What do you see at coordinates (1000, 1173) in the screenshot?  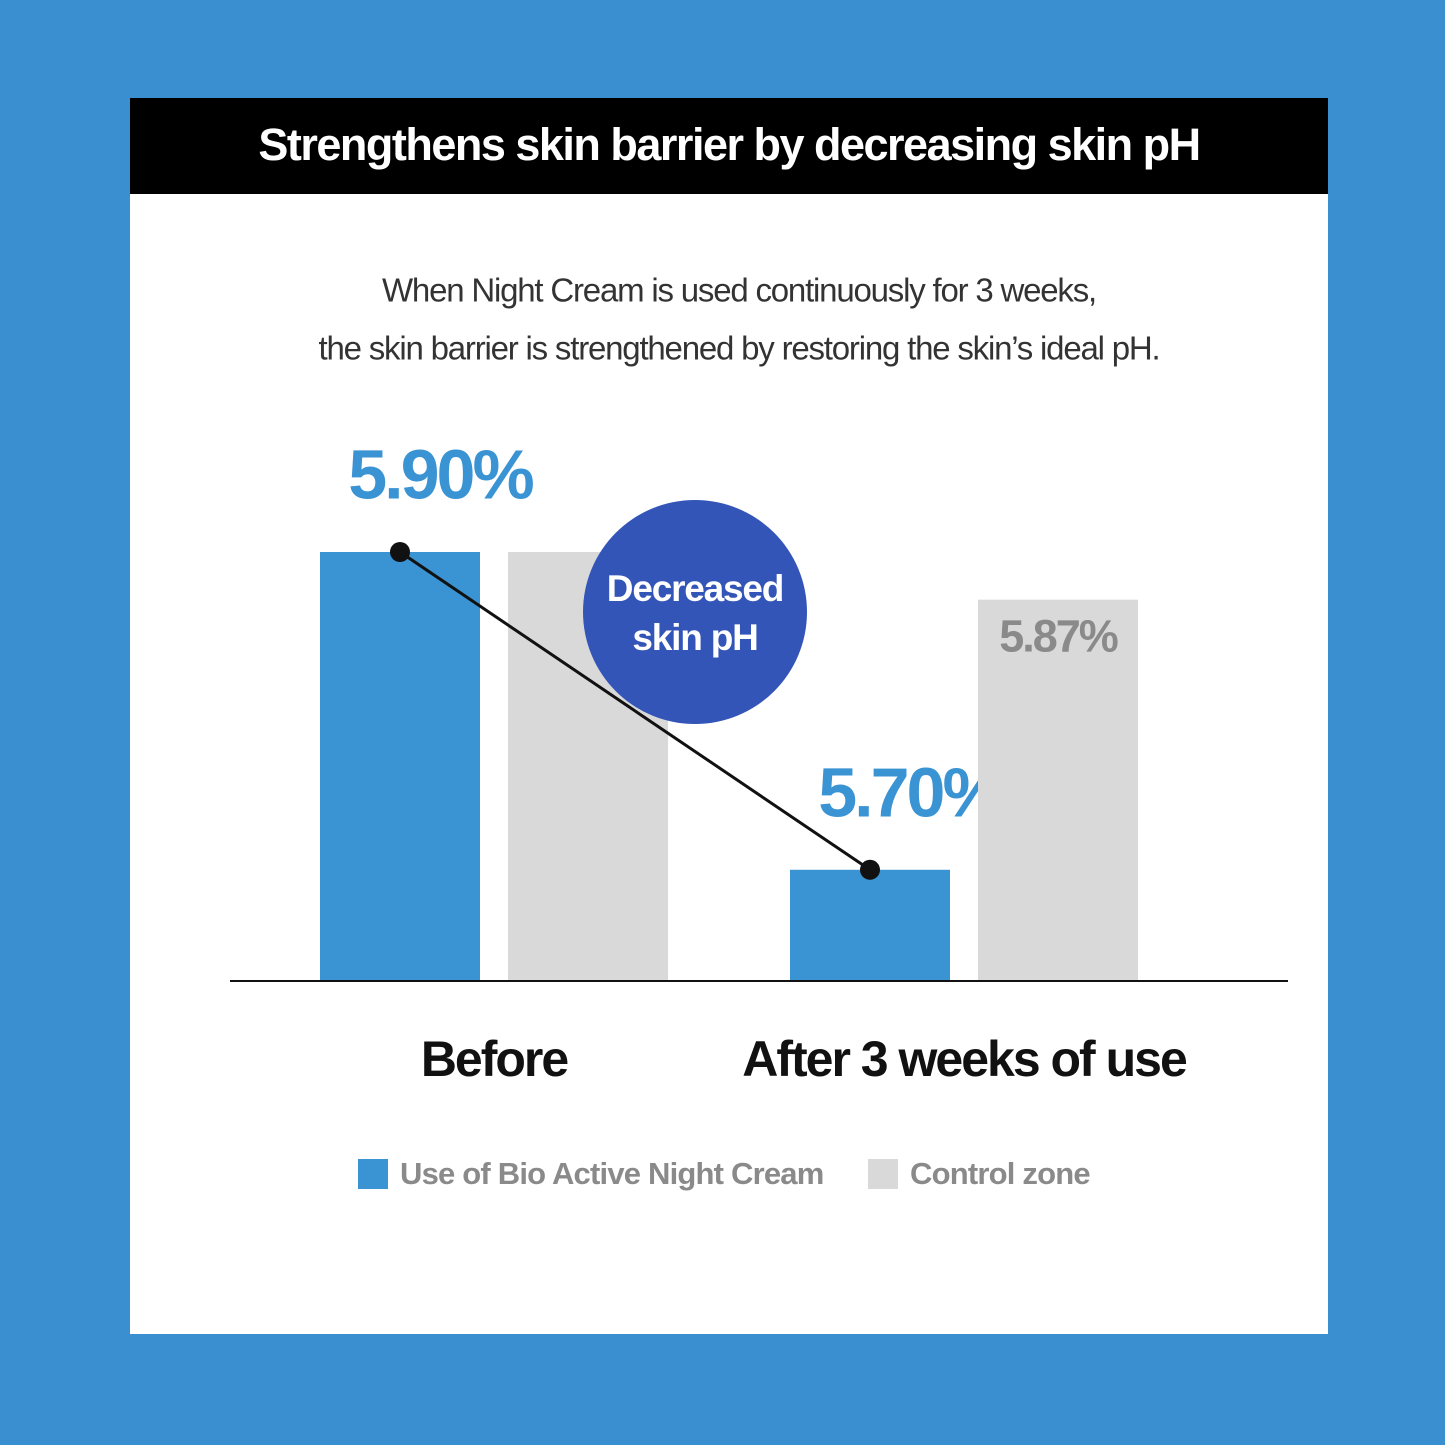 I see `legend-label: Control zone` at bounding box center [1000, 1173].